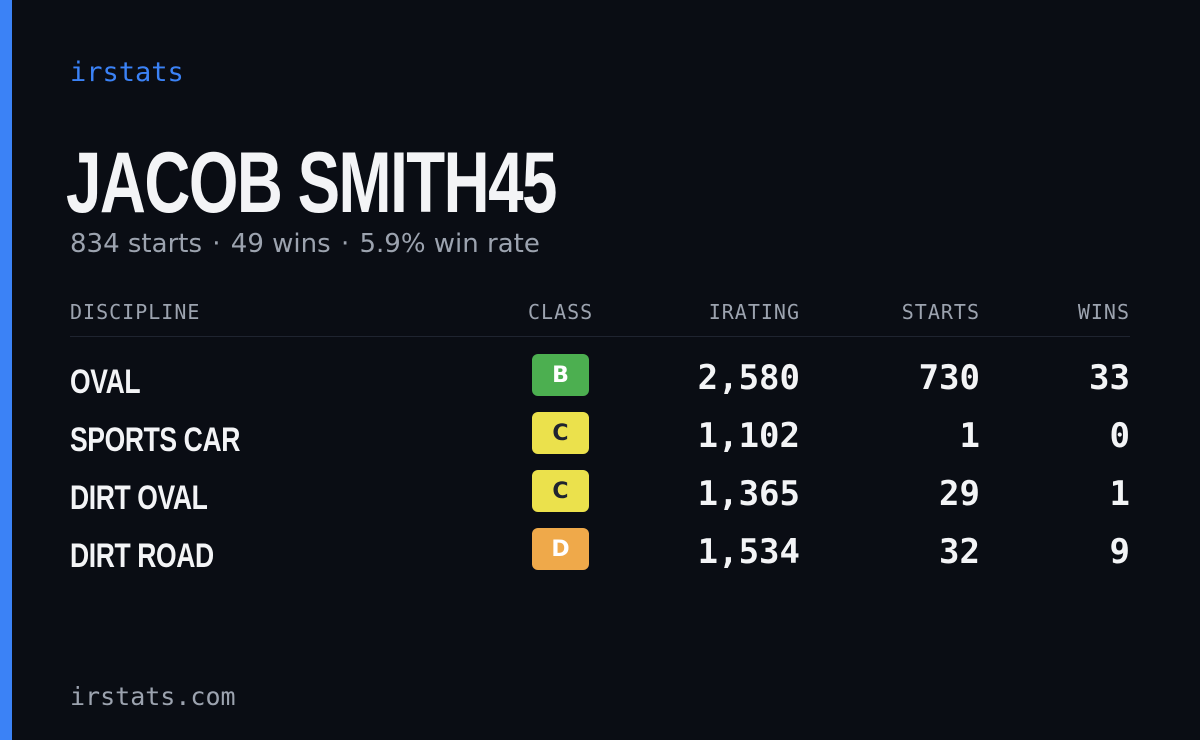 The height and width of the screenshot is (740, 1200). I want to click on wins-value: 33, so click(1109, 378).